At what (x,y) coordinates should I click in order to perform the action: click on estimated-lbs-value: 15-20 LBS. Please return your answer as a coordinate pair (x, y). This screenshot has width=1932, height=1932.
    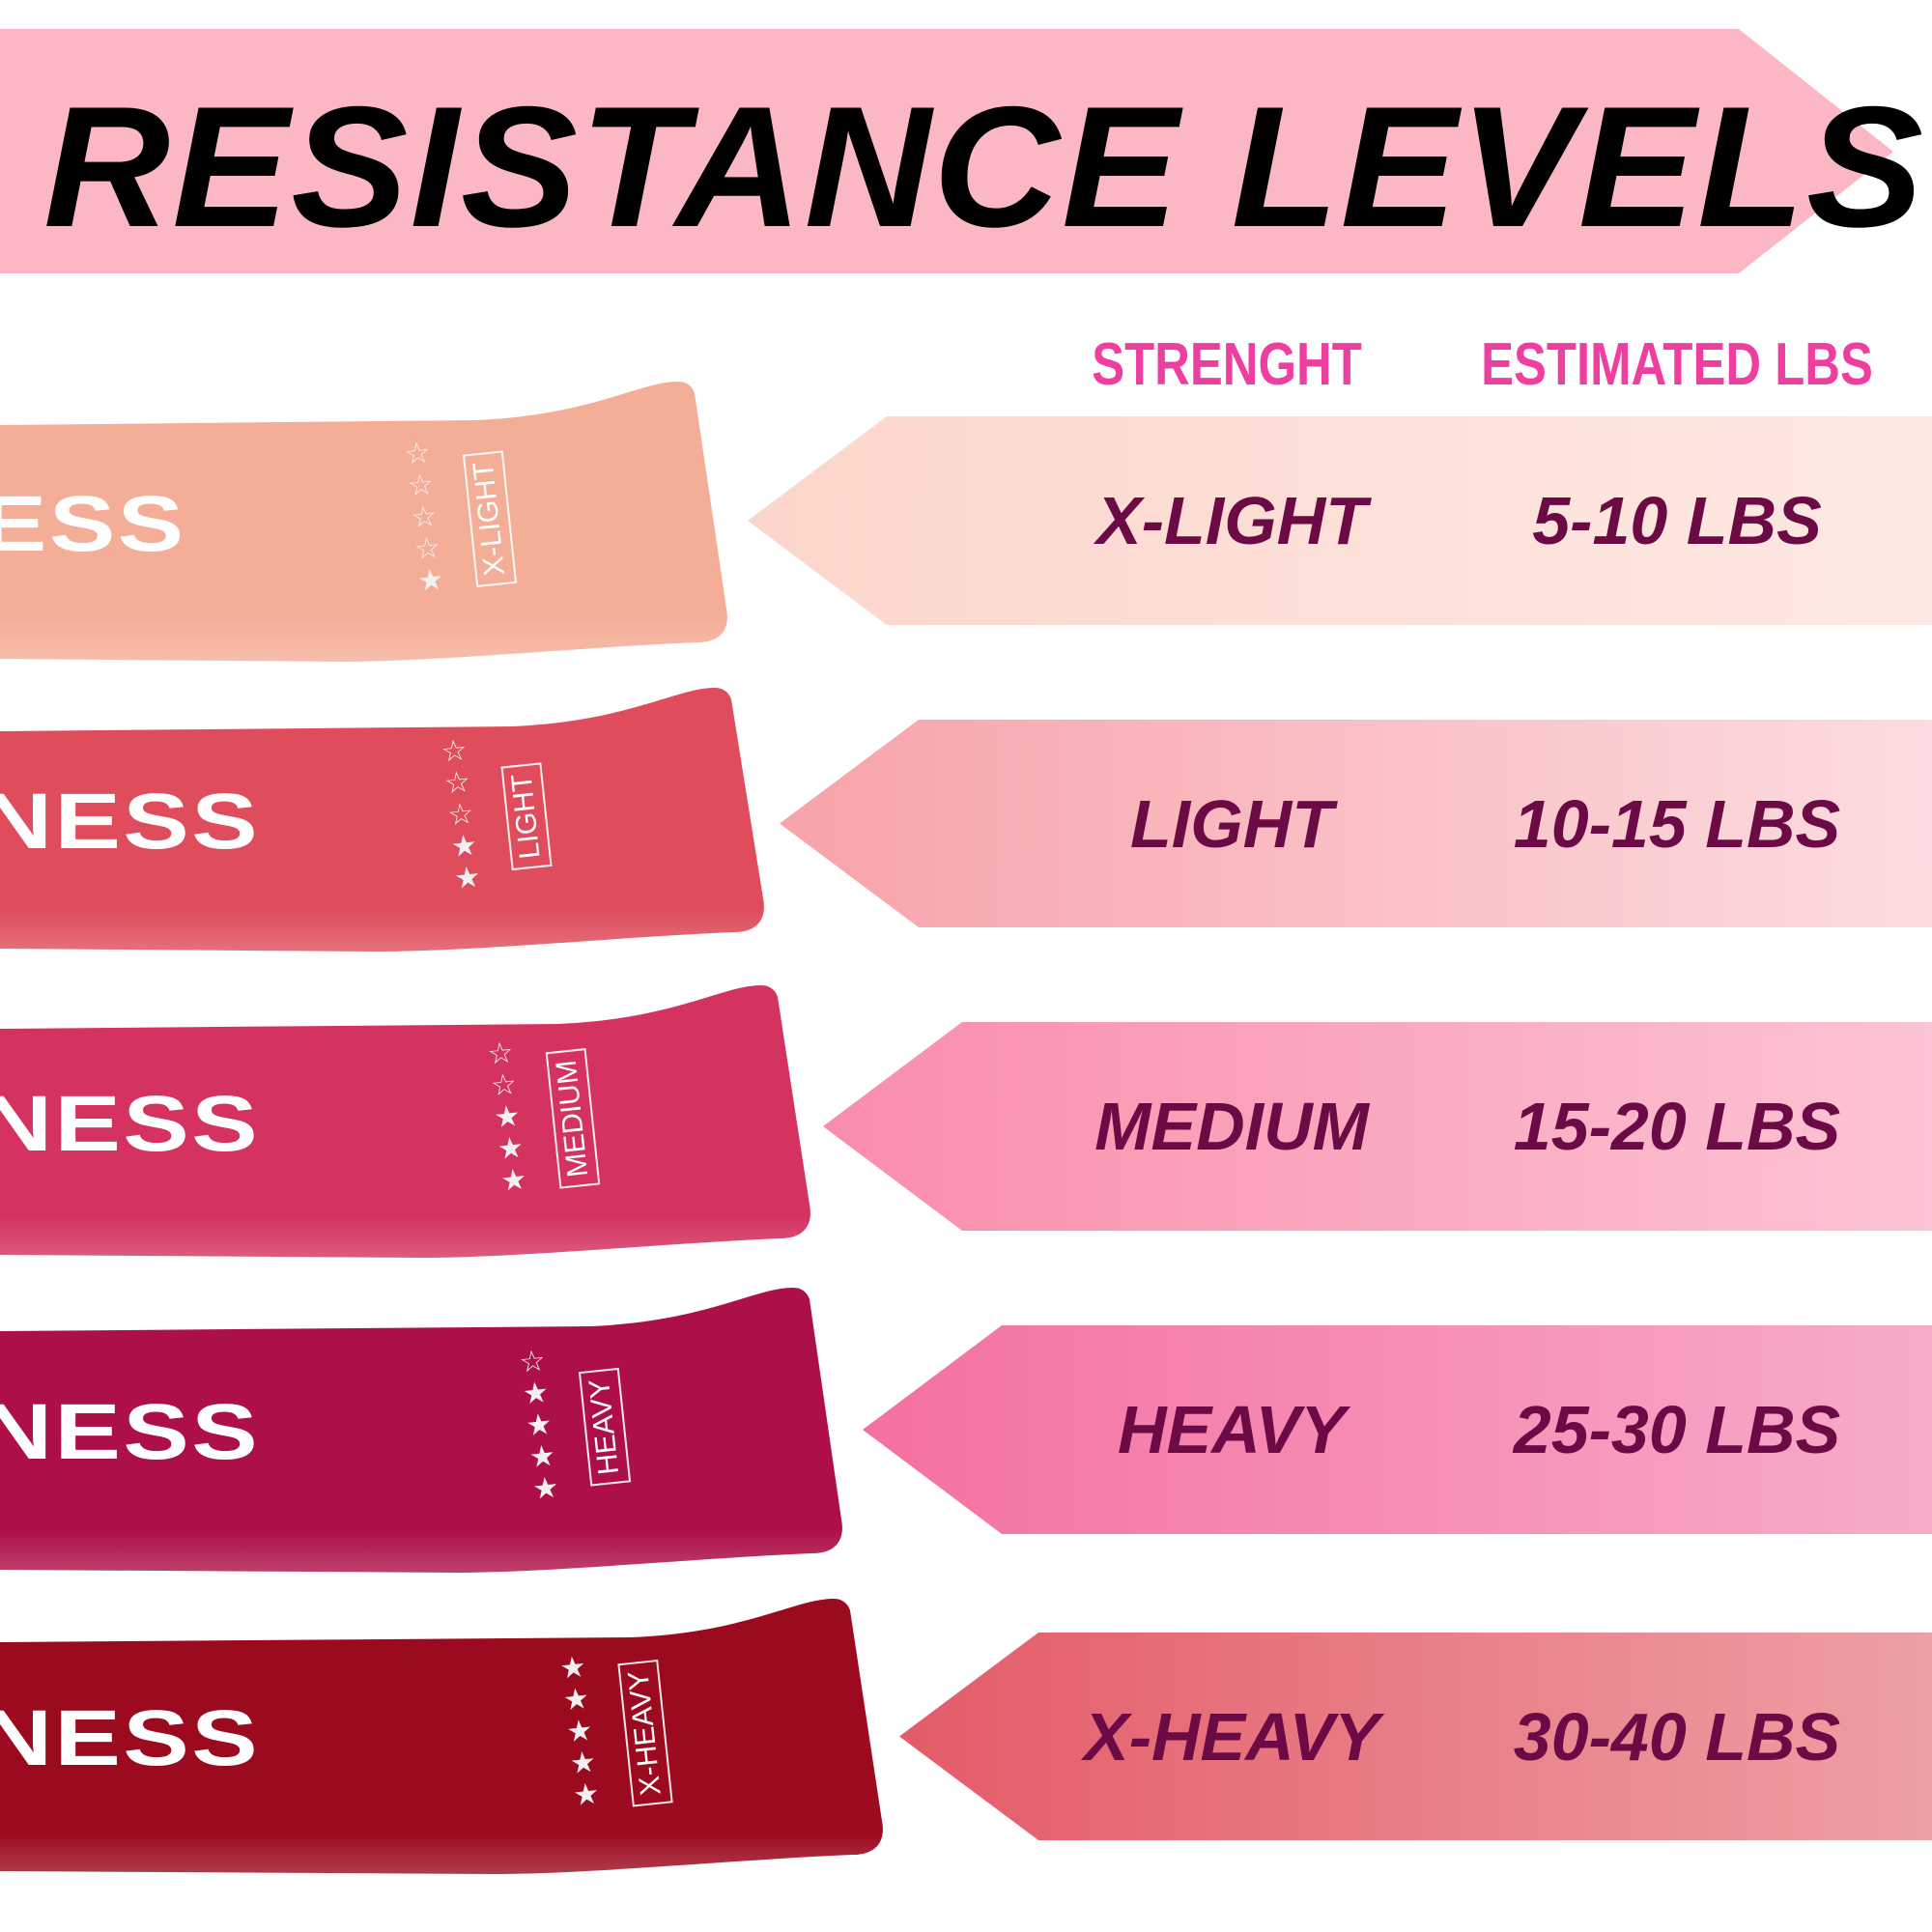
    Looking at the image, I should click on (1677, 1126).